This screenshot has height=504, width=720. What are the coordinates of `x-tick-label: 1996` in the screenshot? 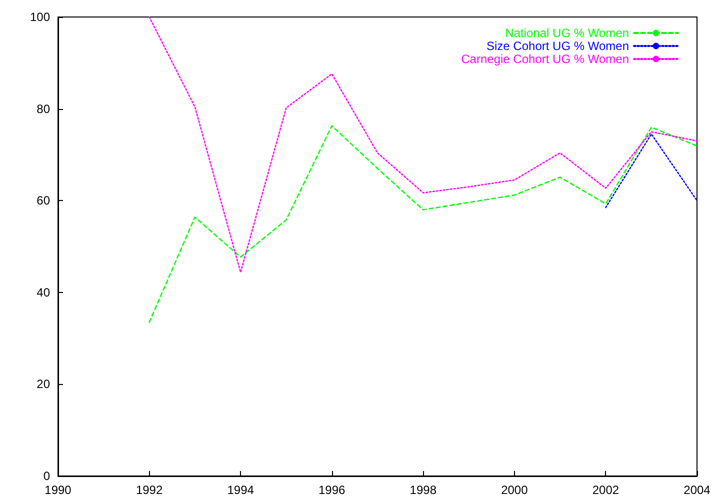 It's located at (332, 490).